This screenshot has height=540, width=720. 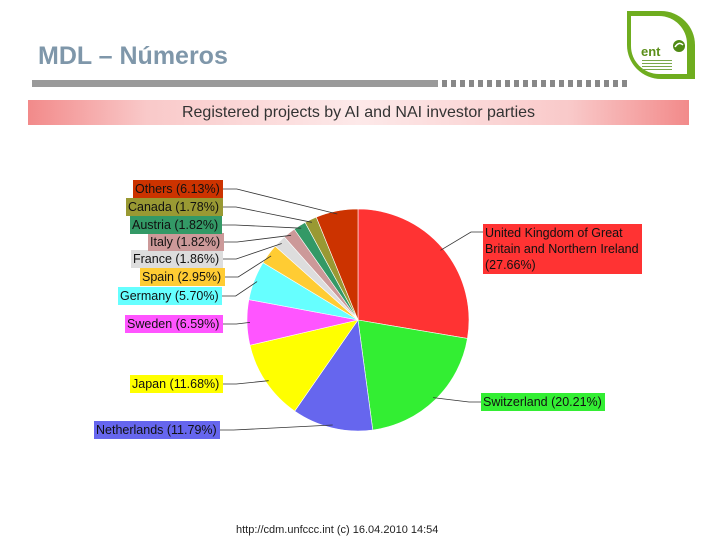 I want to click on pie-label-france: France (1.86%), so click(x=177, y=259).